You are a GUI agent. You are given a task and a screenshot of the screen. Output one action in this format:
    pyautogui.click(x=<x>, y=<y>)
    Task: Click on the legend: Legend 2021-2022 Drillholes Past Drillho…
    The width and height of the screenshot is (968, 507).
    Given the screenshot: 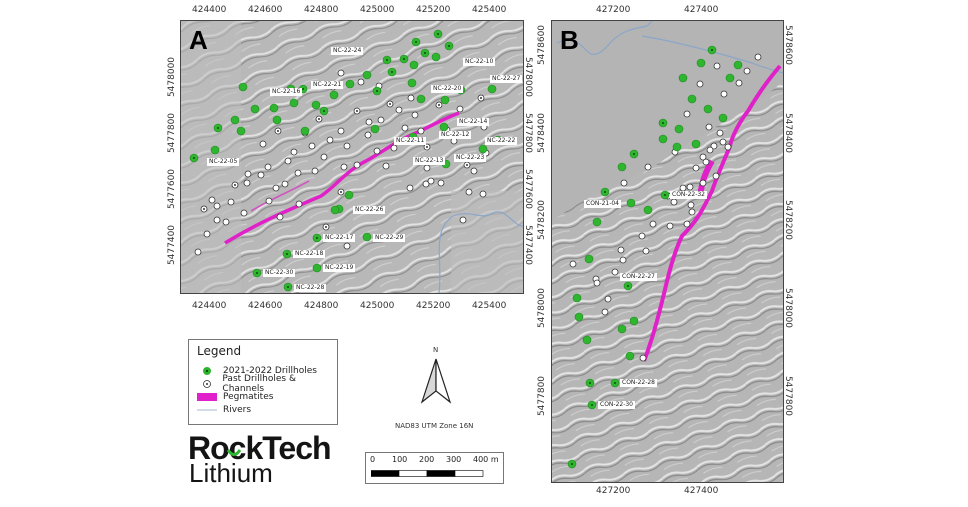 What is the action you would take?
    pyautogui.click(x=263, y=382)
    